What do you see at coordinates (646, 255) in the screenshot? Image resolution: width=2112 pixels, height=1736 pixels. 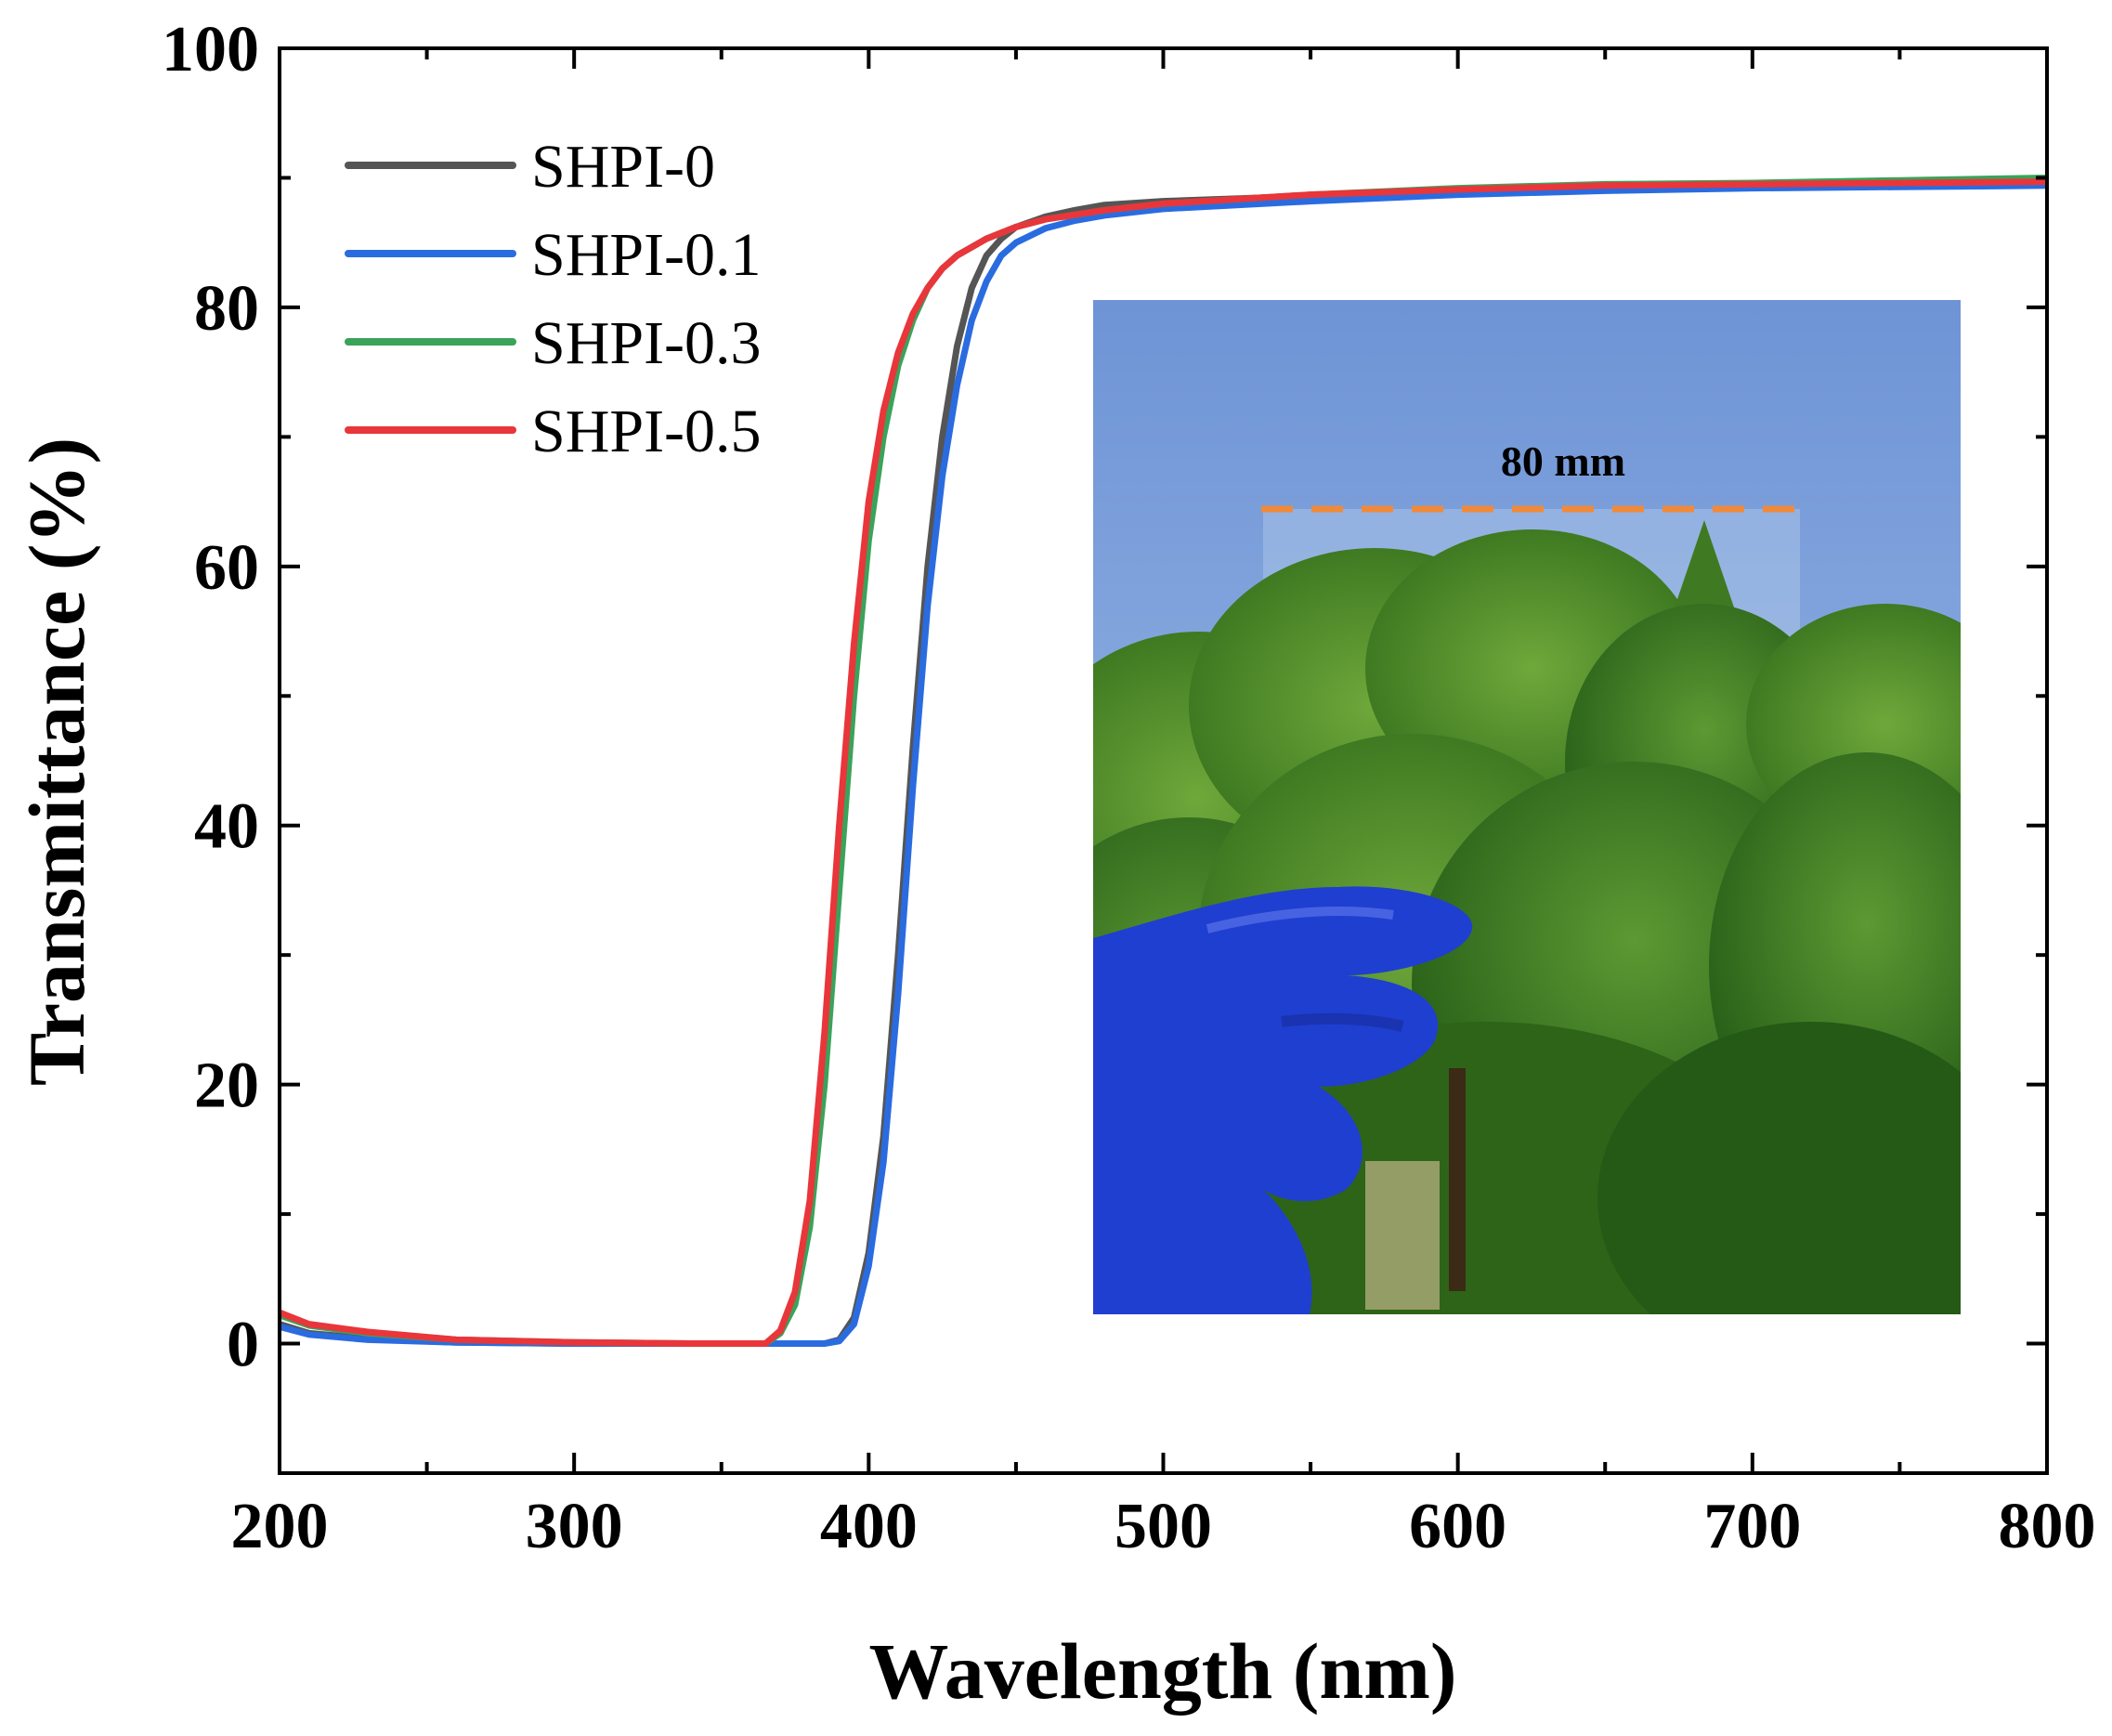 I see `legend-label: SHPI-0.1` at bounding box center [646, 255].